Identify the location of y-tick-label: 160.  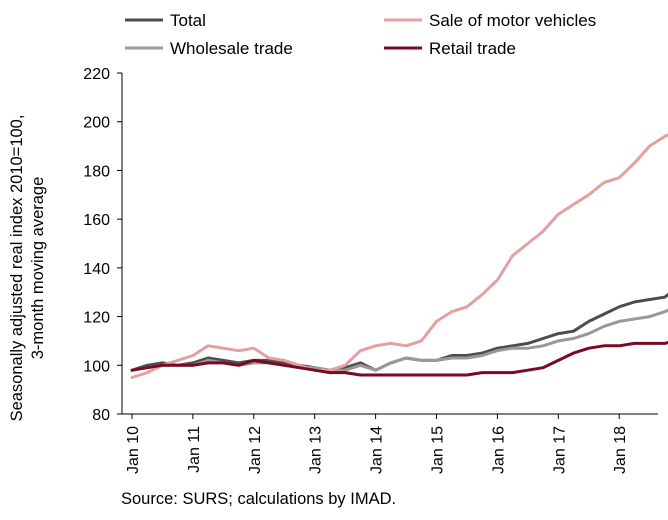
(96, 220).